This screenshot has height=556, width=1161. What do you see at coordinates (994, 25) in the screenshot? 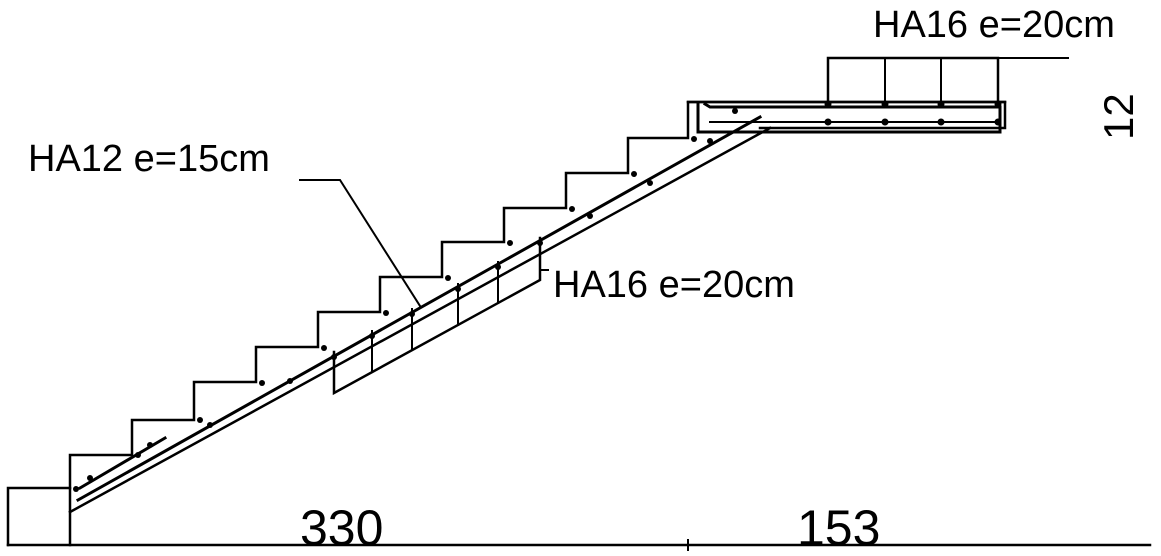
I see `landing-bars-label: HA16 e=20cm` at bounding box center [994, 25].